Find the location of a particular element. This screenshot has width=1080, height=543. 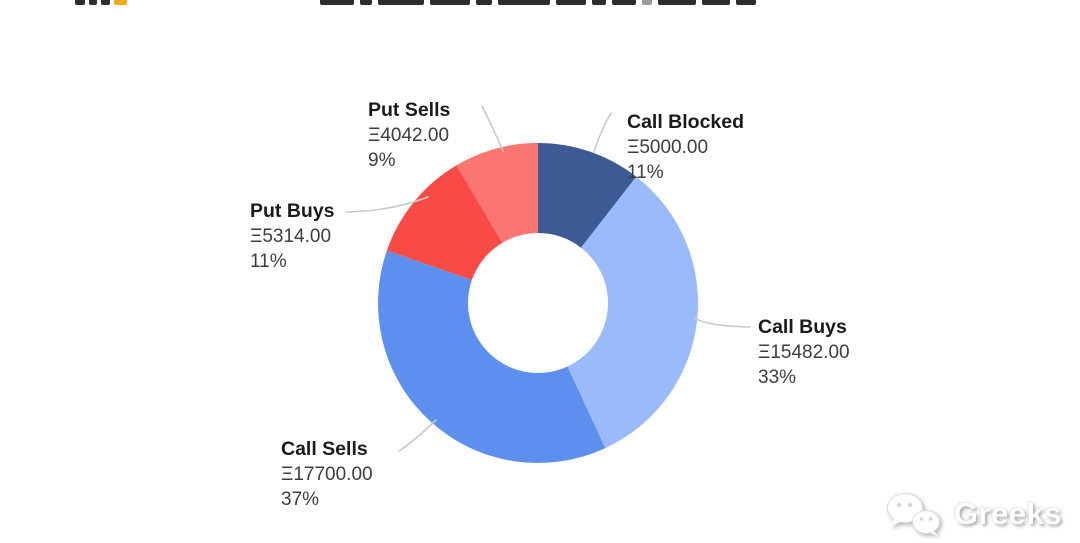

pie-slice-call-blocked is located at coordinates (587, 195).